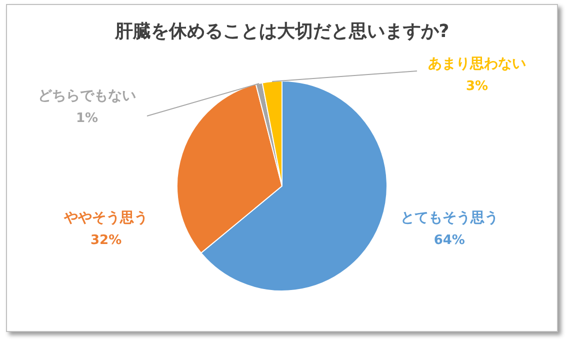 The height and width of the screenshot is (350, 571). I want to click on data-label: 1%, so click(87, 118).